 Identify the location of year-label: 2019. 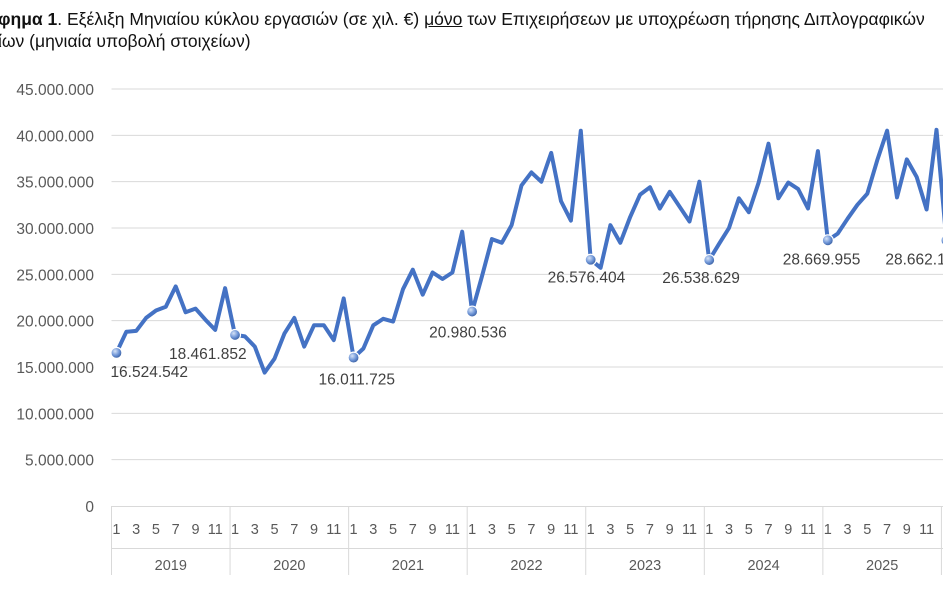
(171, 566).